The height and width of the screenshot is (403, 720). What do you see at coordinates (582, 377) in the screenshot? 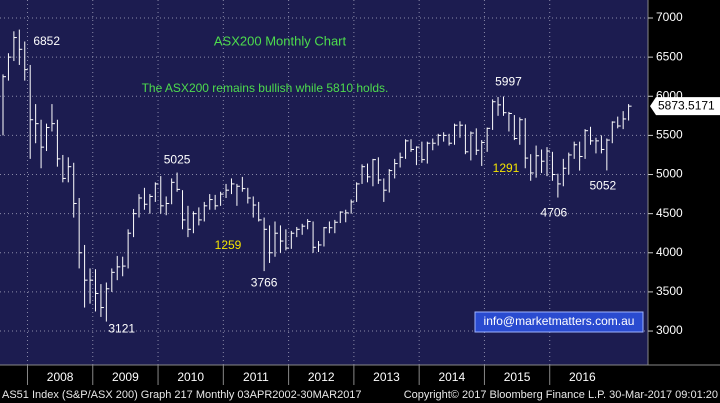
I see `x-tick-label: 2016` at bounding box center [582, 377].